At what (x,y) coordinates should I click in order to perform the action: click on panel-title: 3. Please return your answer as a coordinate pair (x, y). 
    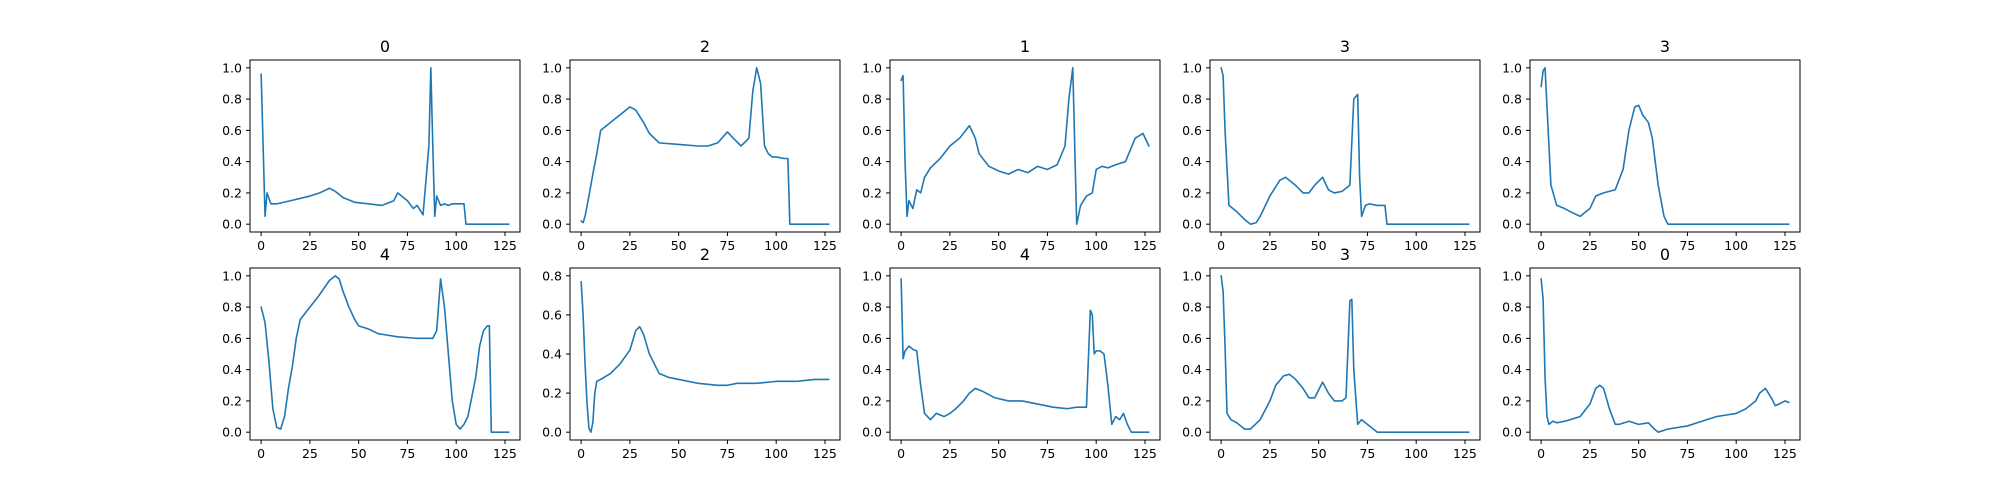
    Looking at the image, I should click on (1345, 46).